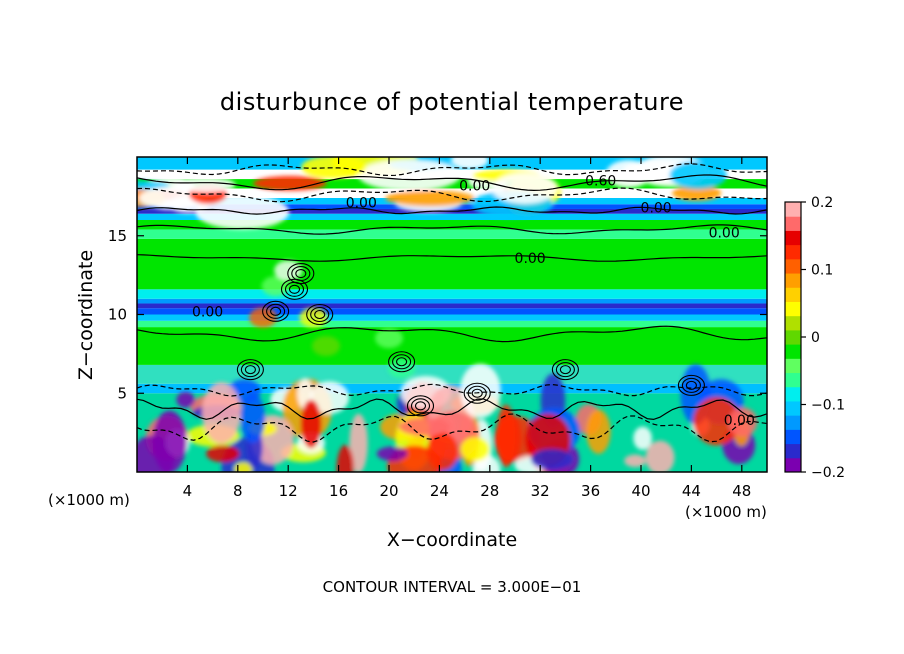 This screenshot has width=904, height=654. Describe the element at coordinates (452, 587) in the screenshot. I see `contour-interval: CONTOUR INTERVAL = 3.000E−01` at that location.